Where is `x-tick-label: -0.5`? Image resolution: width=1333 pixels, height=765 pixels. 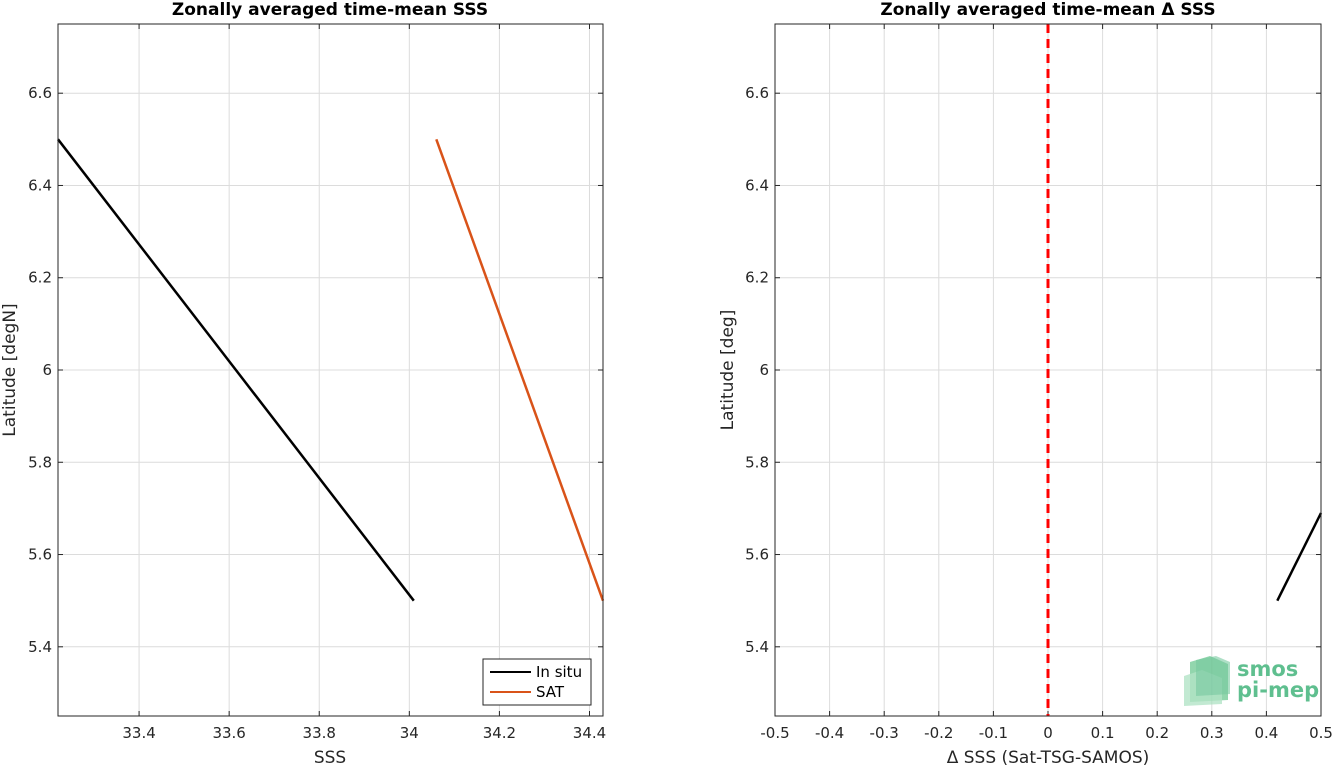
x-tick-label: -0.5 is located at coordinates (774, 733).